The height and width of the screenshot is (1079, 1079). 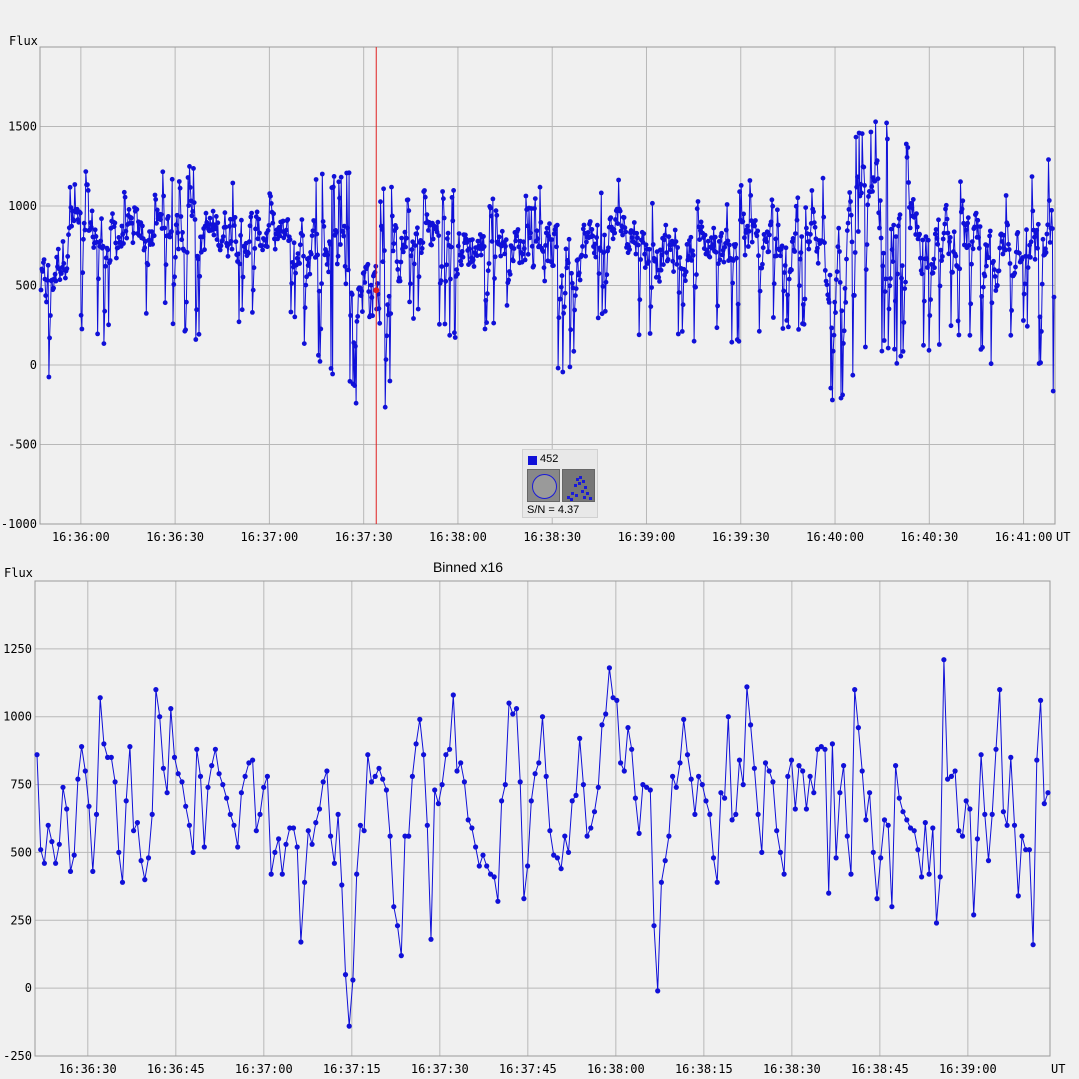 What do you see at coordinates (543, 485) in the screenshot?
I see `star-aperture-thumbnail` at bounding box center [543, 485].